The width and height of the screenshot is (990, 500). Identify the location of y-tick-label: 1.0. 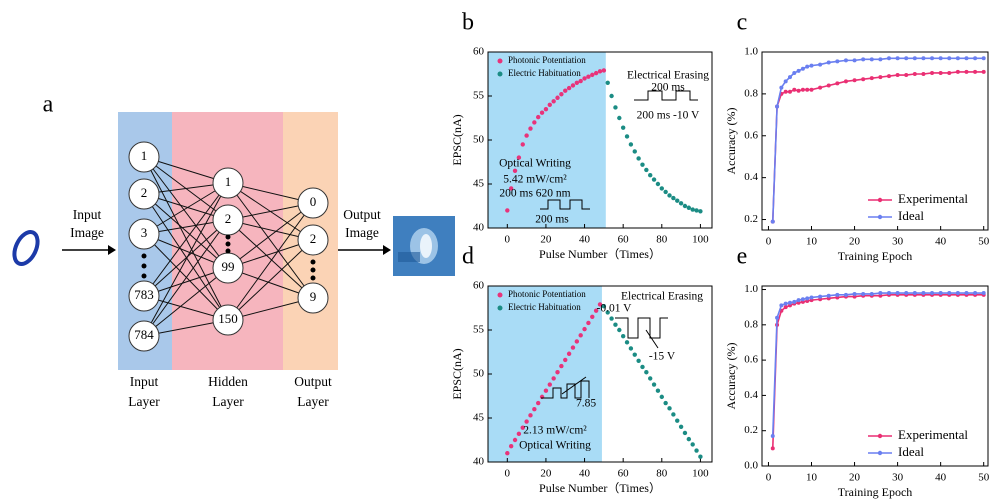
(751, 52).